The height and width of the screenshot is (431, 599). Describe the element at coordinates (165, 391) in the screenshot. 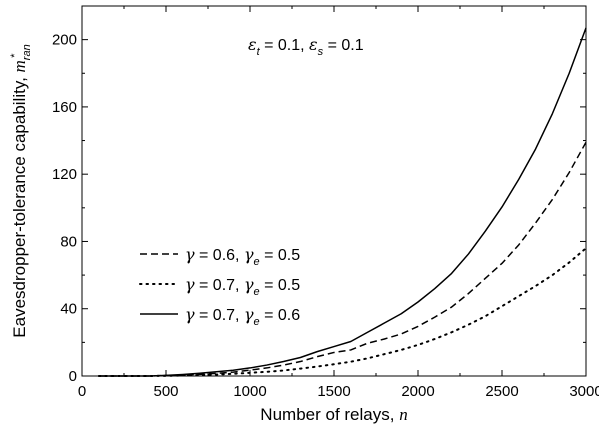

I see `x-tick-label-1: 500` at that location.